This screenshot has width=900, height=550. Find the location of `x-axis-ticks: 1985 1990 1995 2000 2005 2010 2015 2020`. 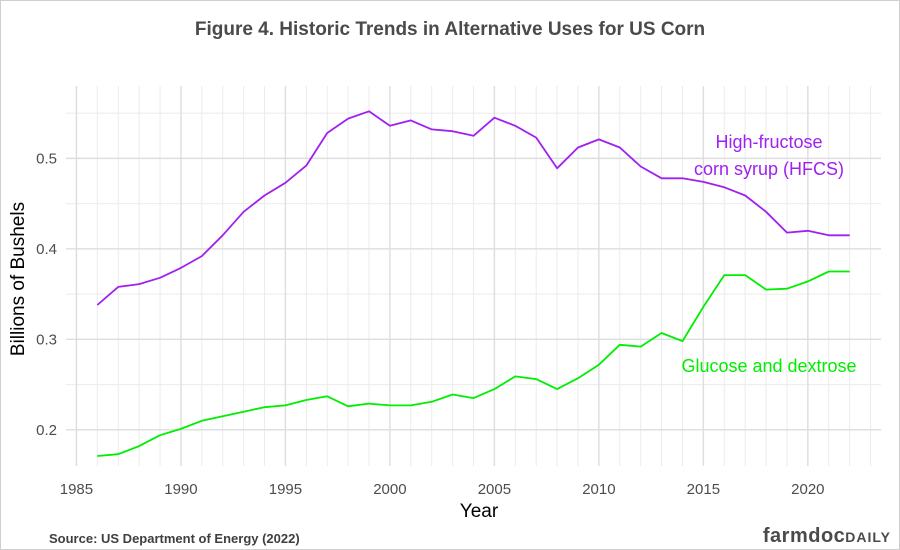

x-axis-ticks: 1985 1990 1995 2000 2005 2010 2015 2020 is located at coordinates (442, 489).